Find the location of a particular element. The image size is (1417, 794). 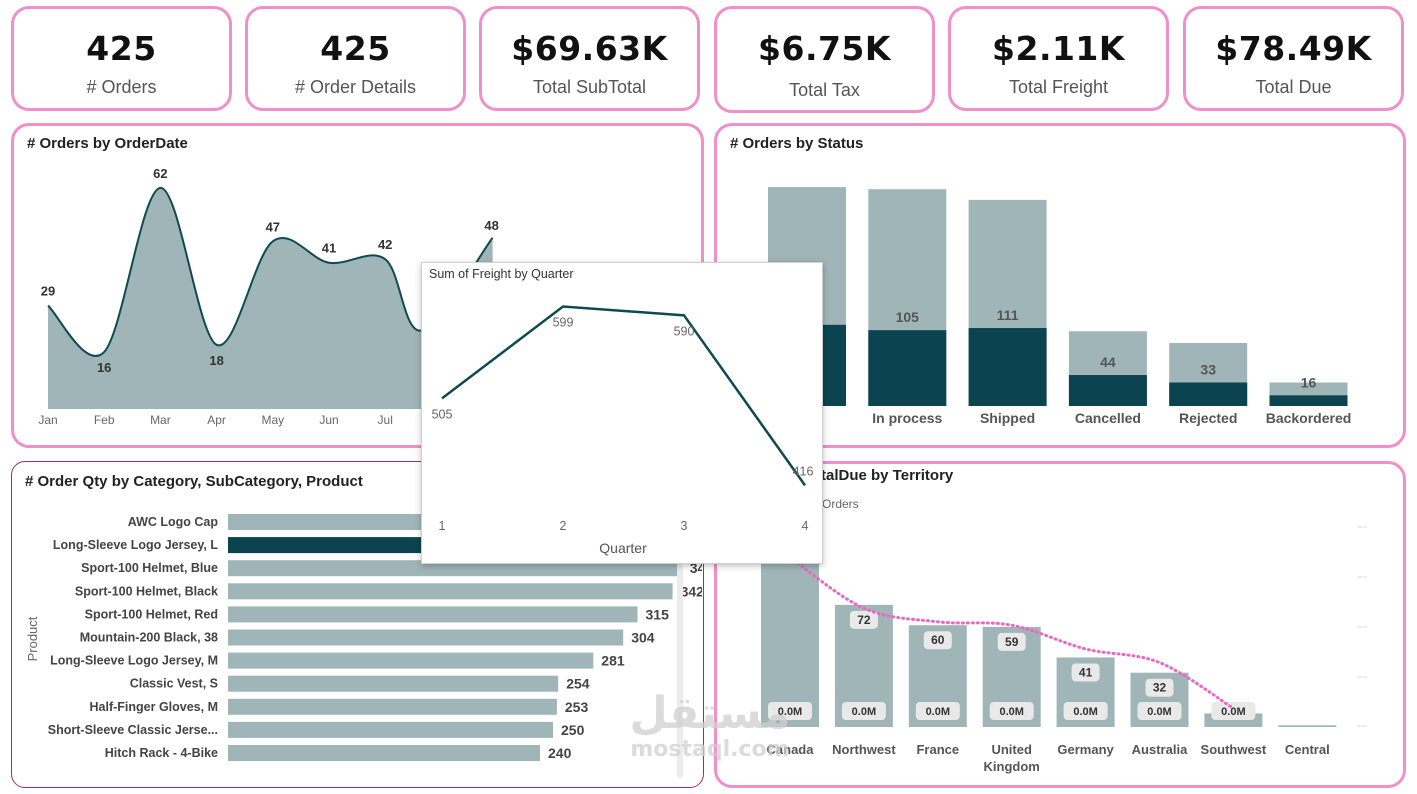

x-tick-label: Apr is located at coordinates (216, 420).